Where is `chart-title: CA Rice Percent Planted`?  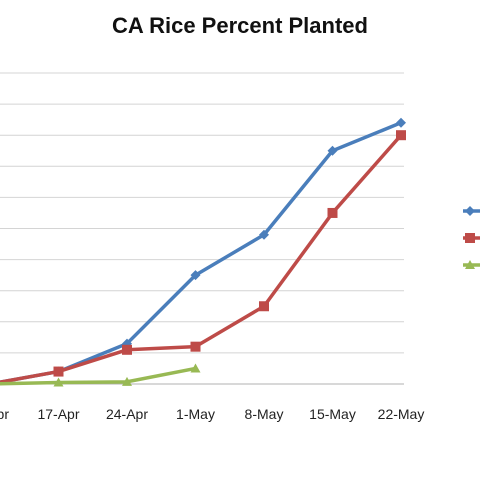 chart-title: CA Rice Percent Planted is located at coordinates (240, 25).